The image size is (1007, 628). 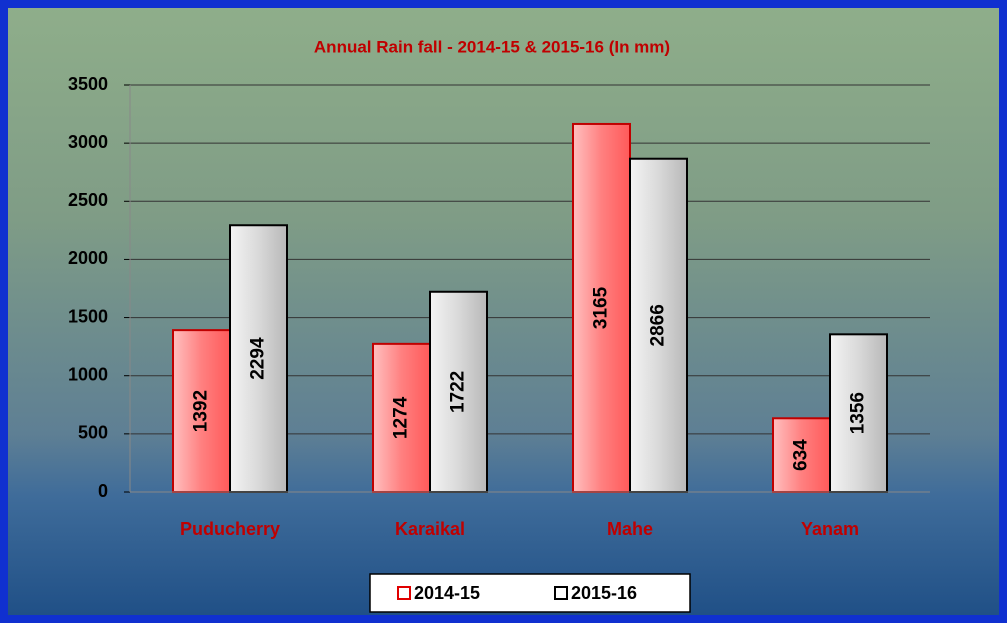 I want to click on value-label: 2294, so click(x=258, y=358).